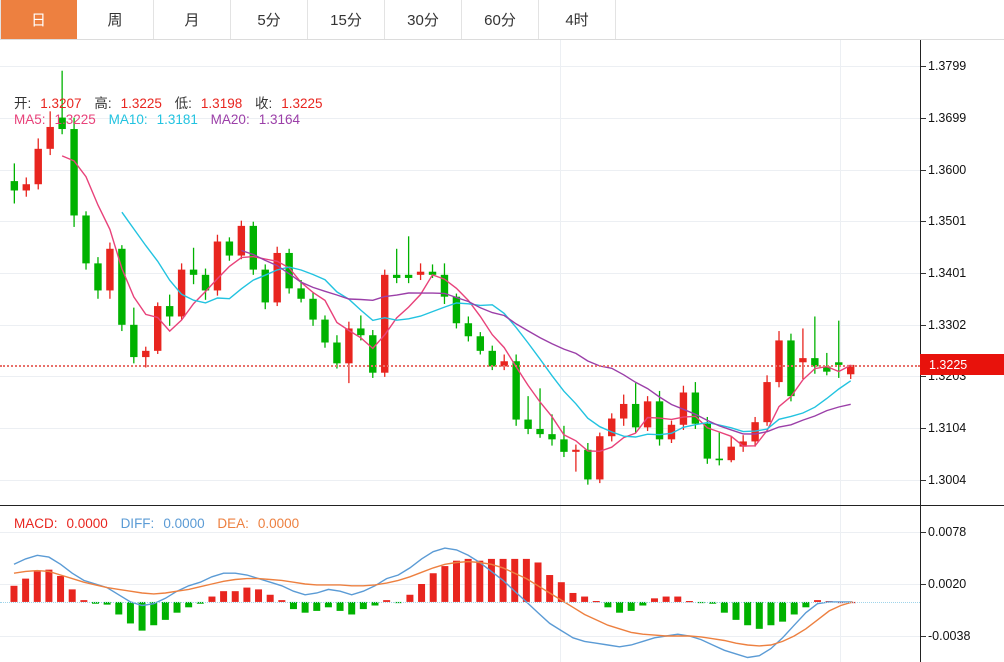  What do you see at coordinates (943, 325) in the screenshot?
I see `price-axis-tick: 1.3302` at bounding box center [943, 325].